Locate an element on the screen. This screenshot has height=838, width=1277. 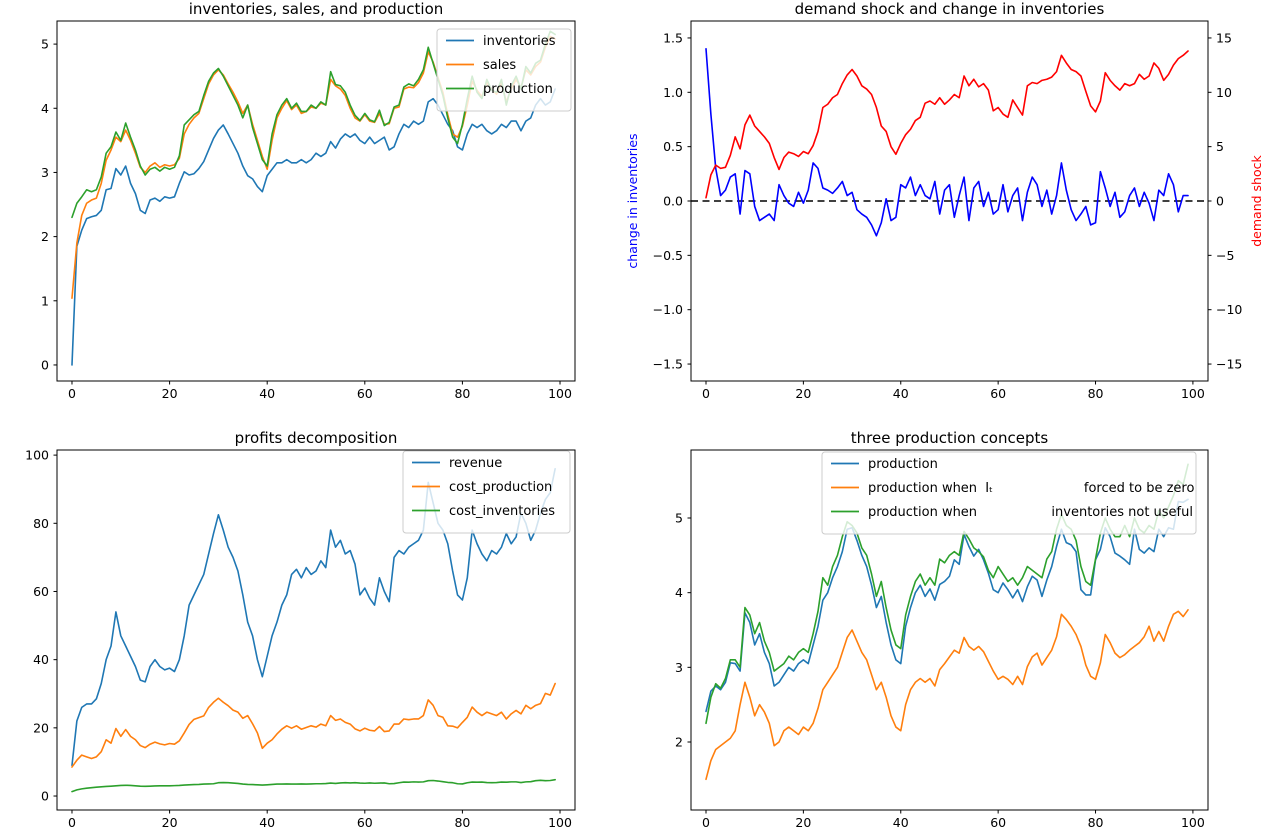
y-tick-label: 80 is located at coordinates (41, 523).